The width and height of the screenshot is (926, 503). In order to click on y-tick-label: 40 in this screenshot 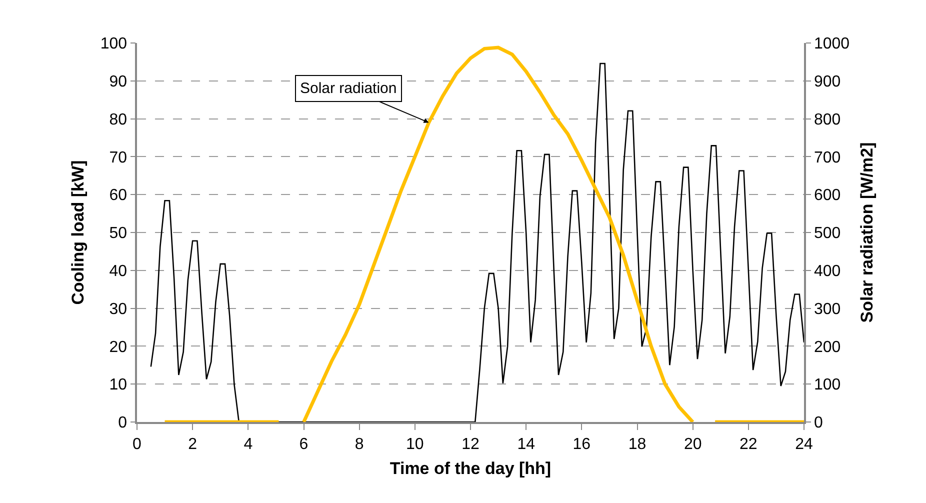, I will do `click(118, 271)`.